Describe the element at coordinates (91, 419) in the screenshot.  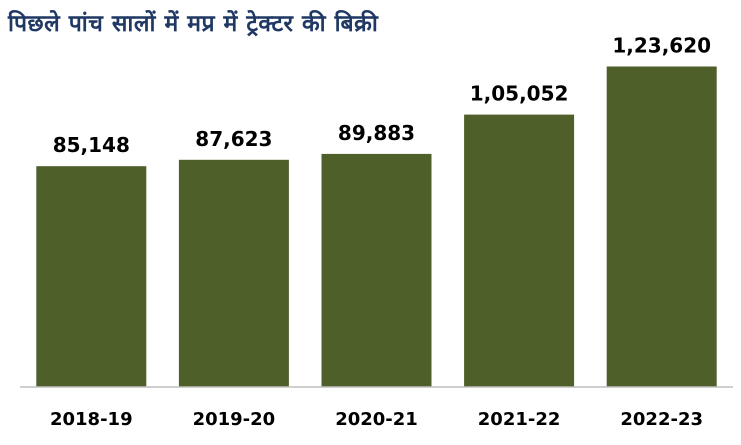
I see `x-tick-label-2018-19: 2018-19` at that location.